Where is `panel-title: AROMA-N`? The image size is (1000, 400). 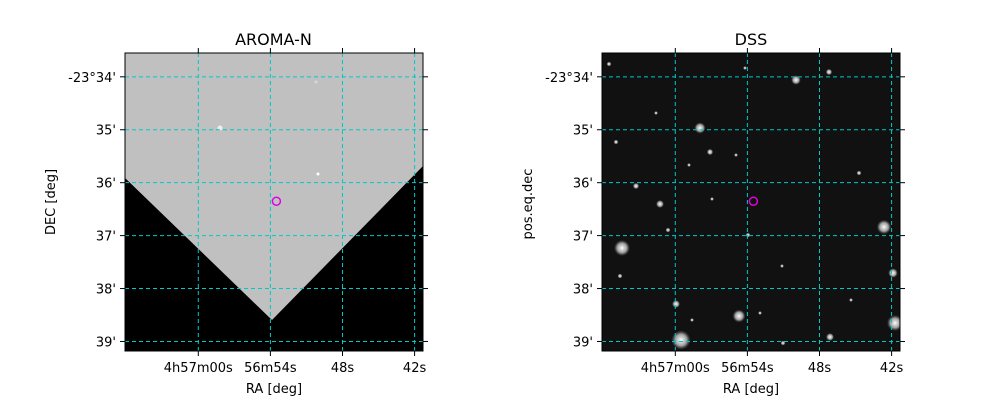 panel-title: AROMA-N is located at coordinates (273, 39).